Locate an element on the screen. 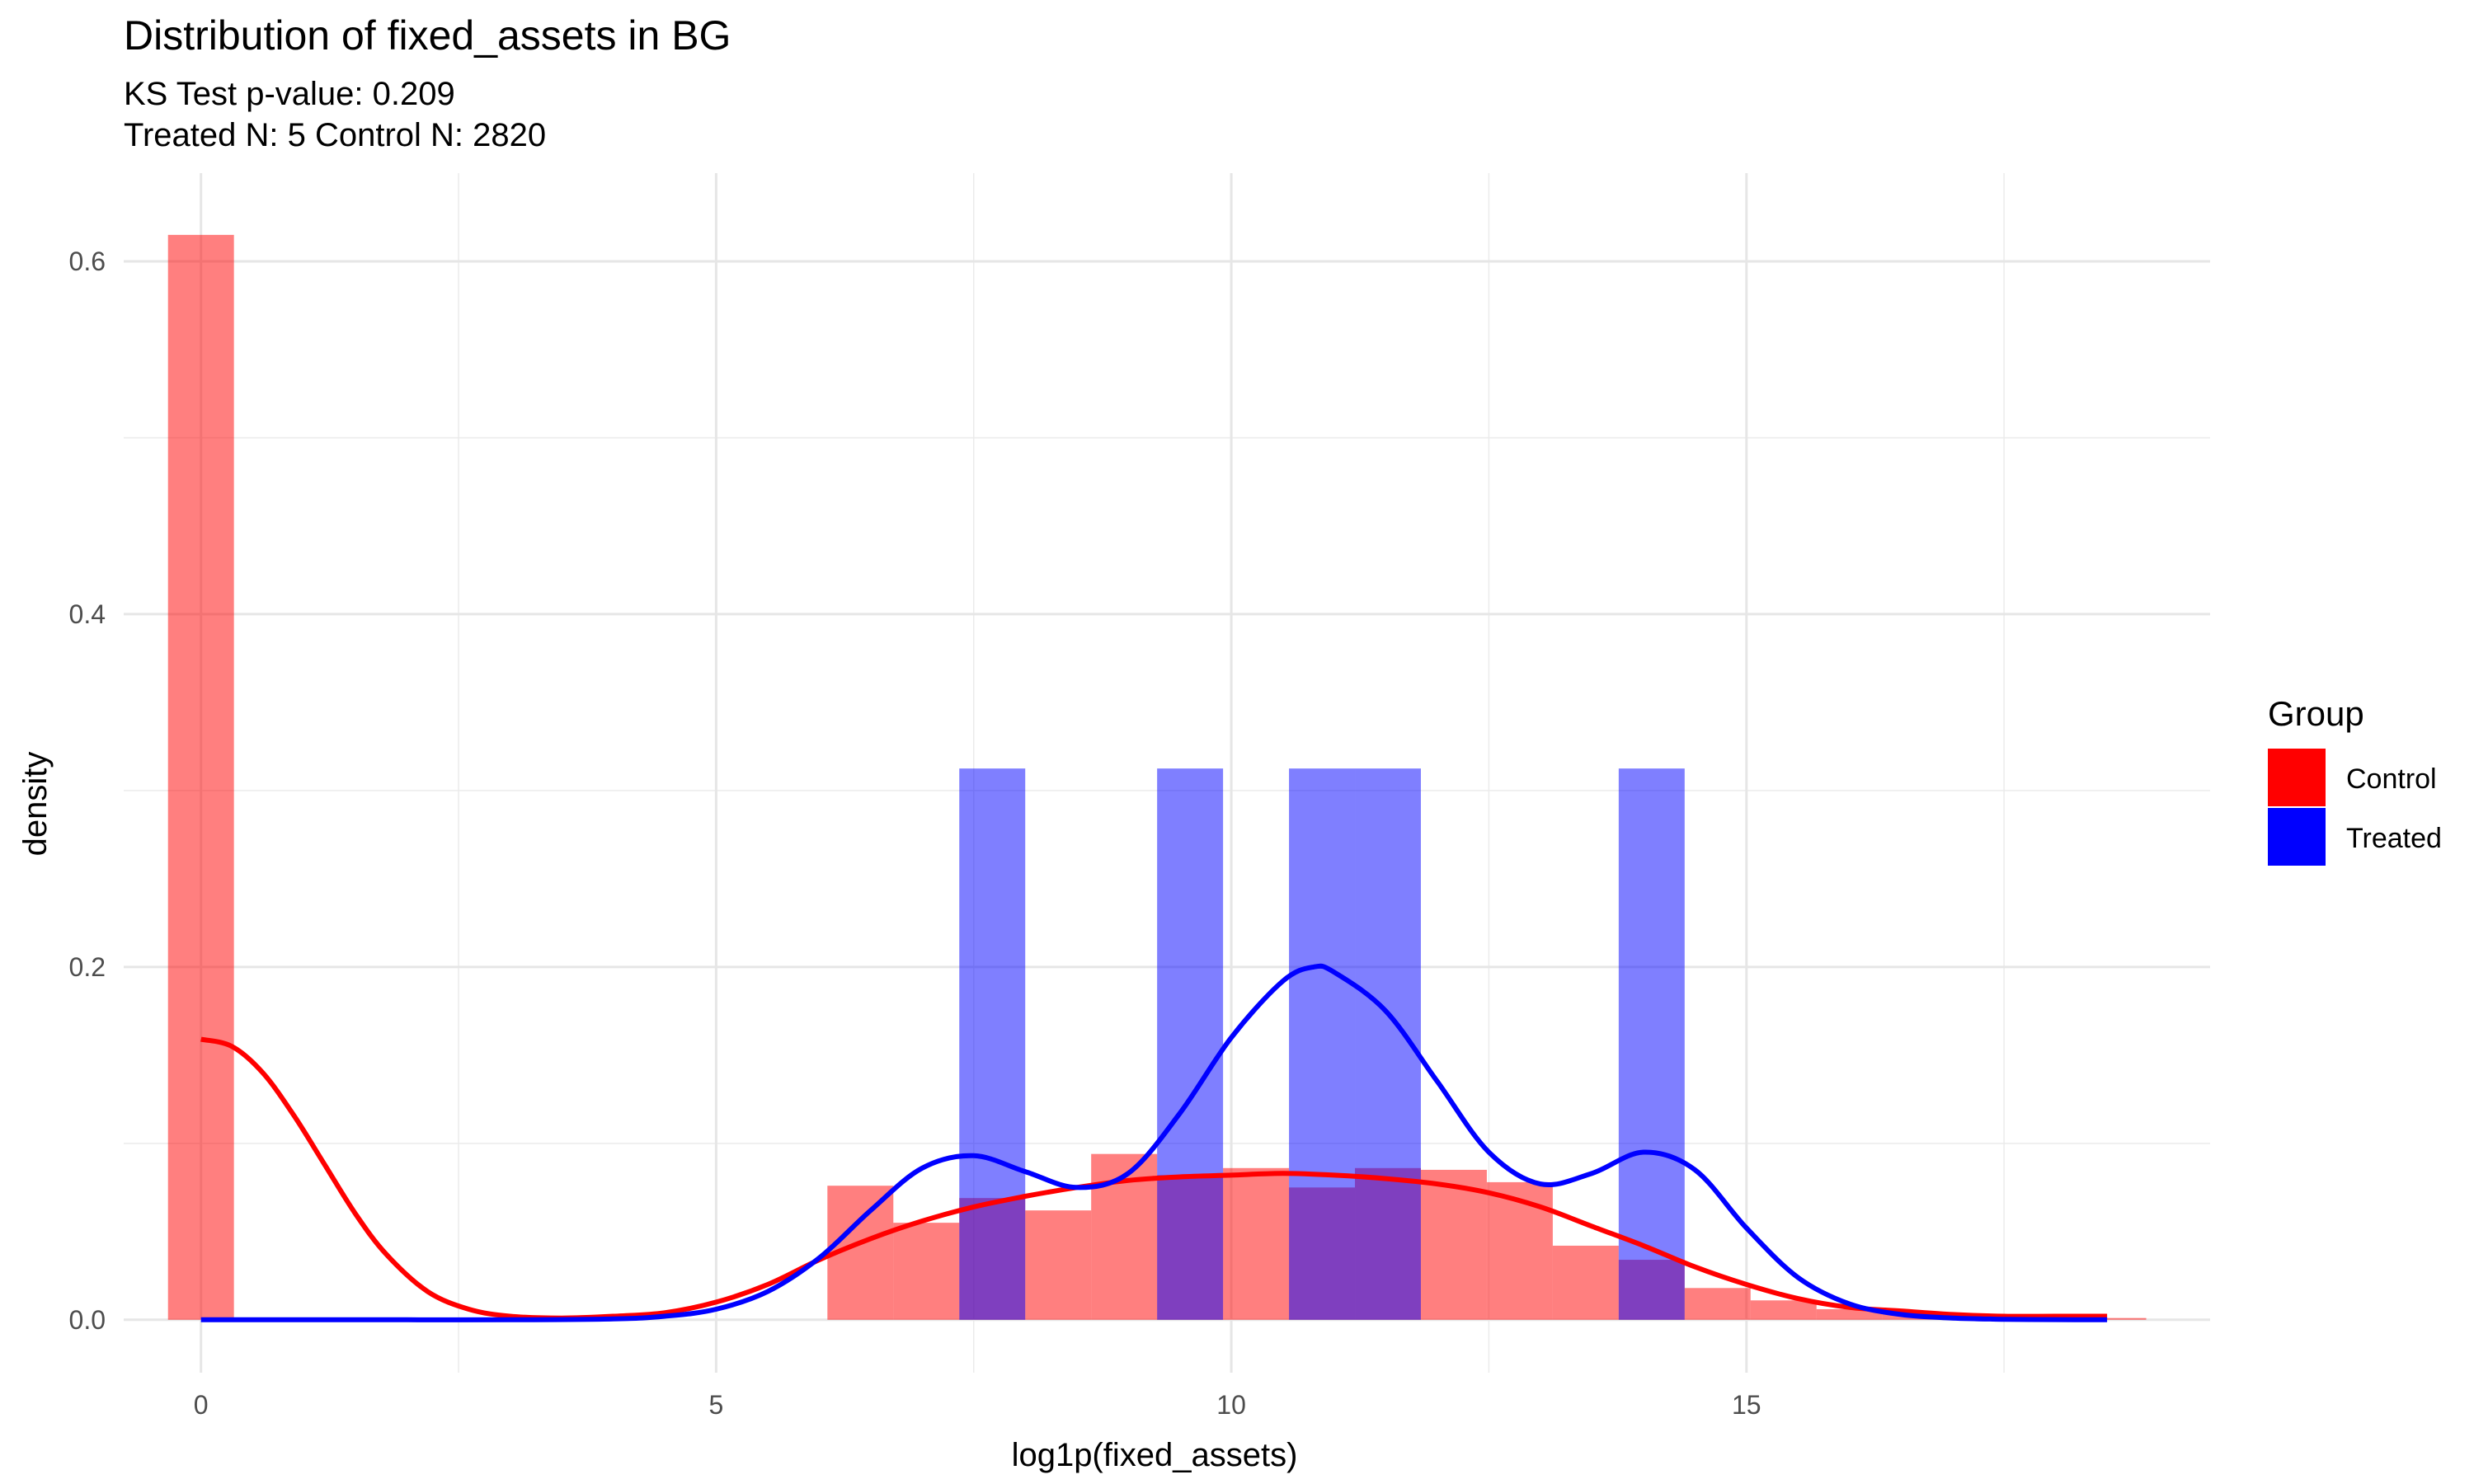  legend-key-treated is located at coordinates (2297, 837).